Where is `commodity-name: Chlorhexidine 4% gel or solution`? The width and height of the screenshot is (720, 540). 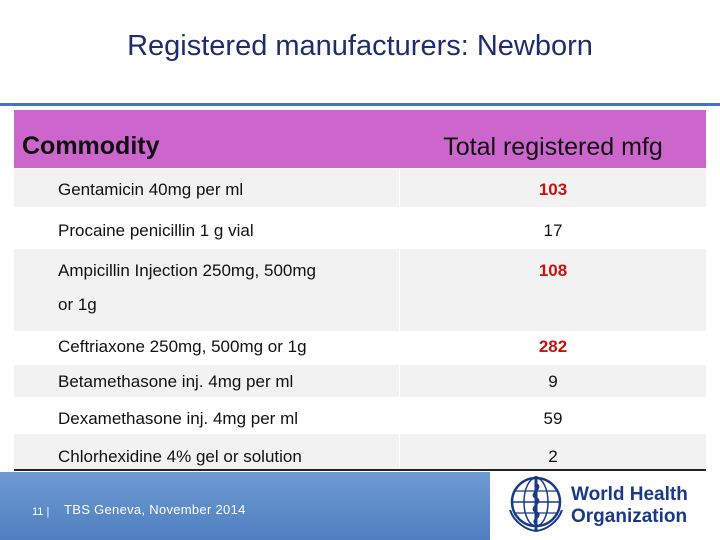
commodity-name: Chlorhexidine 4% gel or solution is located at coordinates (180, 456).